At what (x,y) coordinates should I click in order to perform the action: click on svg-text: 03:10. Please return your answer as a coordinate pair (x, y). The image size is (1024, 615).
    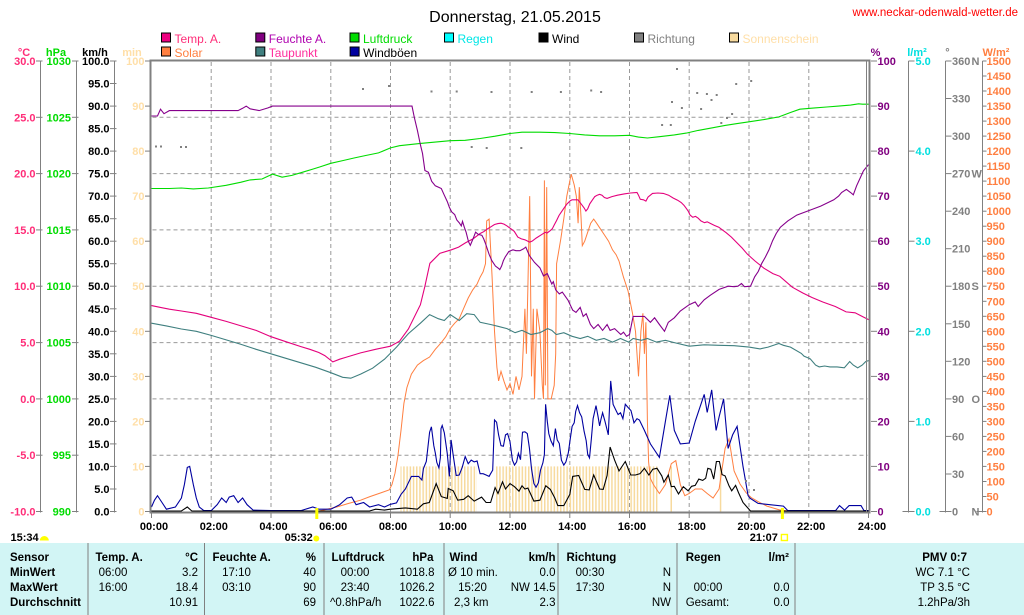
    Looking at the image, I should click on (236, 588).